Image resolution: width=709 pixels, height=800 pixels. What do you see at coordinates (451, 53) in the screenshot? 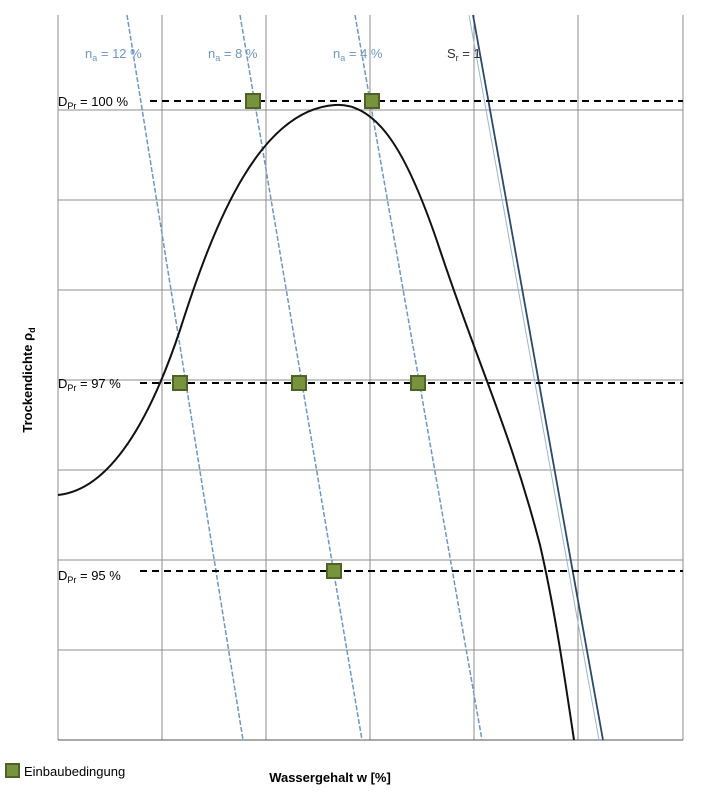
I see `label-main: S` at bounding box center [451, 53].